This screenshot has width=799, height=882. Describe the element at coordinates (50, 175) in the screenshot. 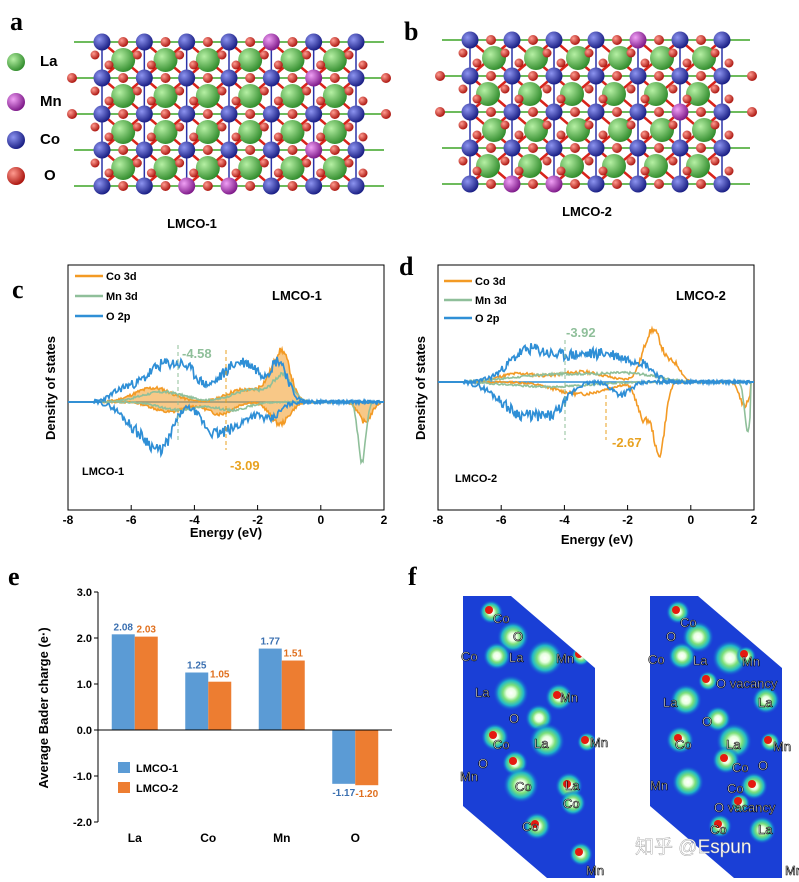

I see `legend-label-o: O` at that location.